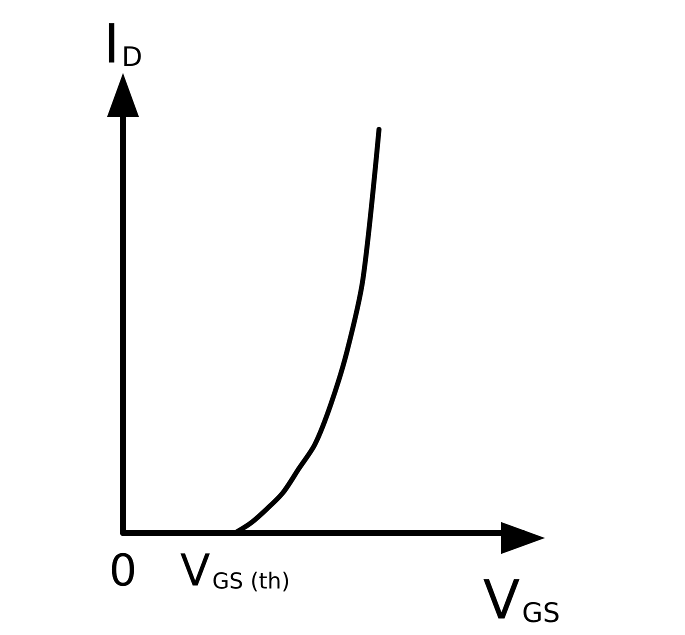 The height and width of the screenshot is (635, 685). What do you see at coordinates (521, 600) in the screenshot?
I see `x-axis-title: VGS` at bounding box center [521, 600].